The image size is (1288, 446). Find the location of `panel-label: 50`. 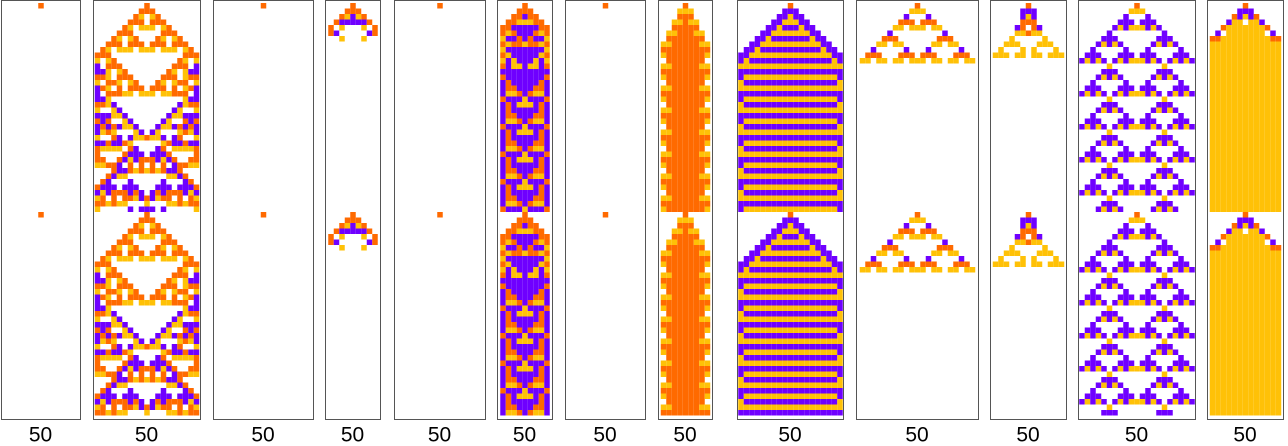

panel-label: 50 is located at coordinates (352, 435).